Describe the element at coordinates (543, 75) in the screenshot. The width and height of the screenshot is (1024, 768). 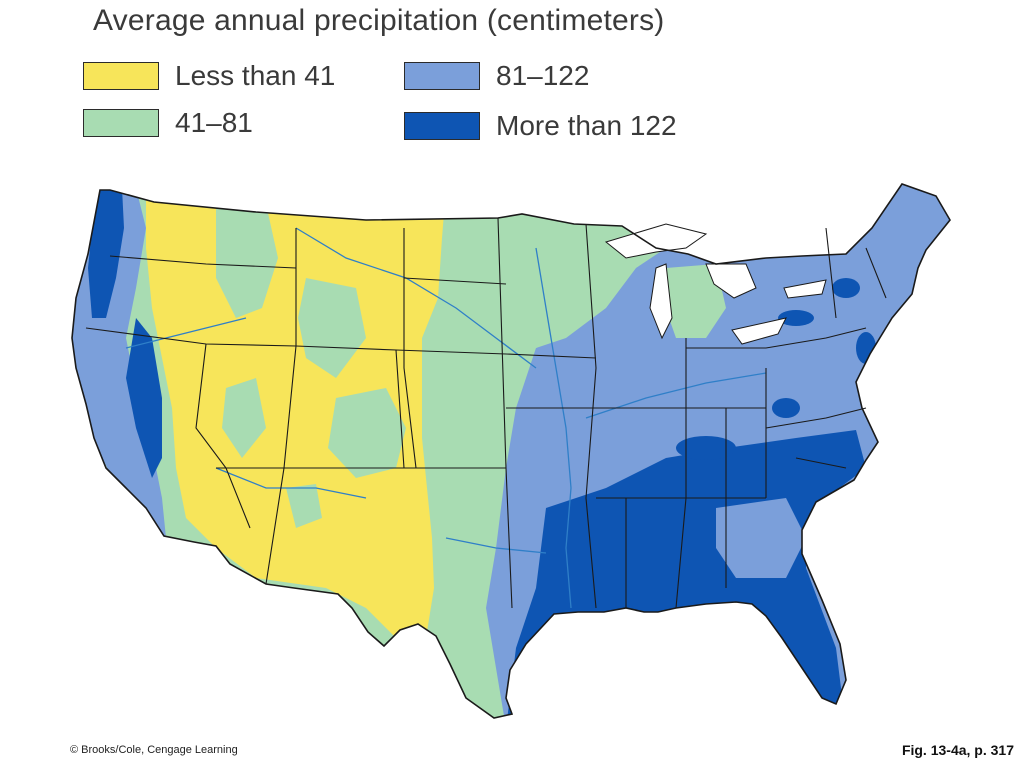
I see `legend-label: 81–122` at that location.